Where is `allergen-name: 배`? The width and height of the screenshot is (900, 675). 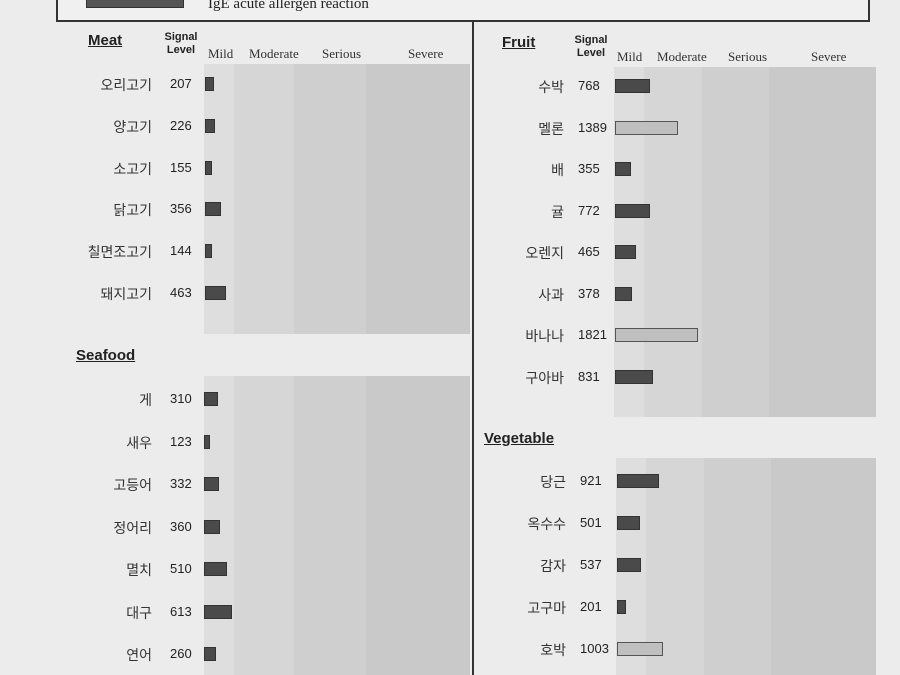 allergen-name: 배 is located at coordinates (557, 171).